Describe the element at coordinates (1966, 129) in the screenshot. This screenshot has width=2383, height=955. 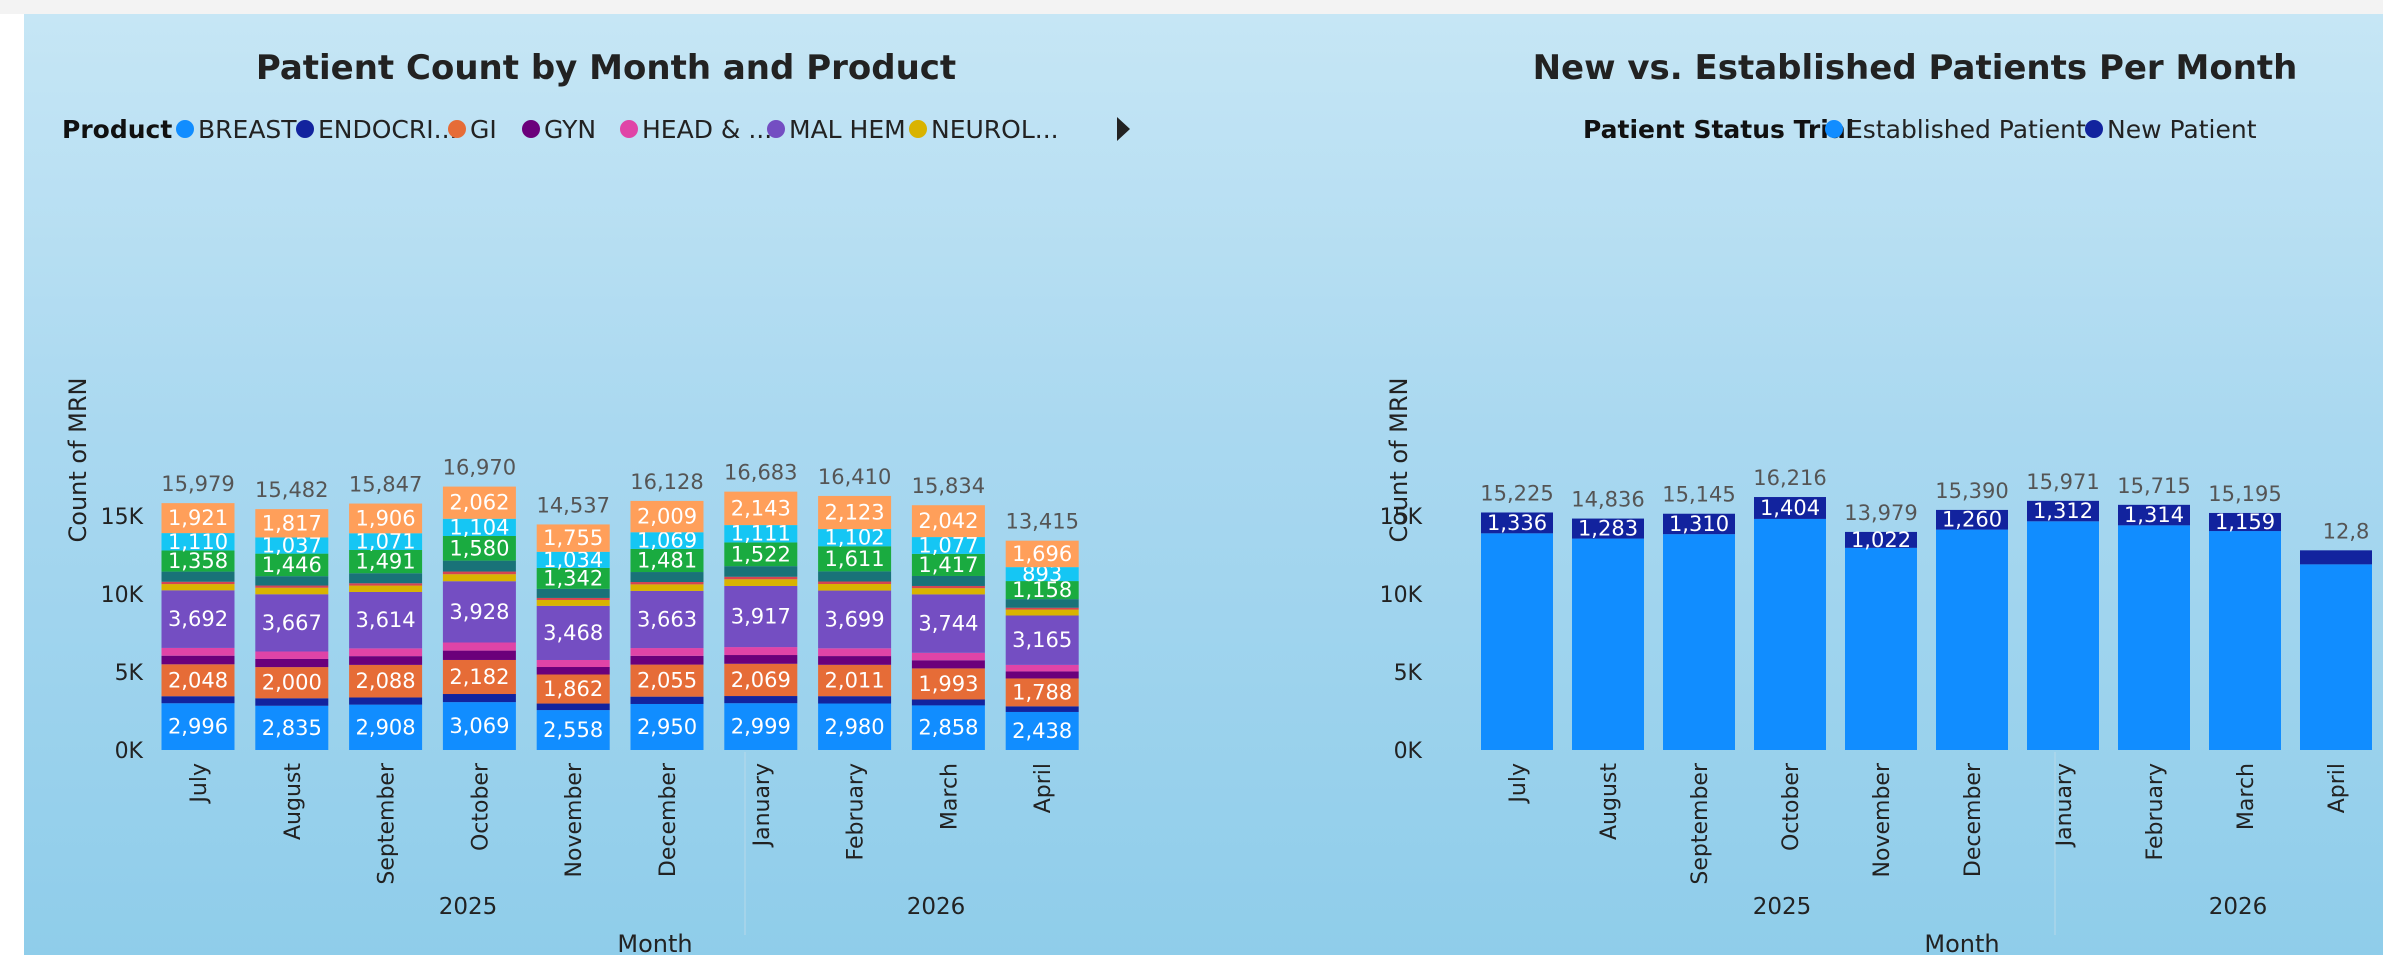
I see `legend-item-label: Established Patient` at that location.